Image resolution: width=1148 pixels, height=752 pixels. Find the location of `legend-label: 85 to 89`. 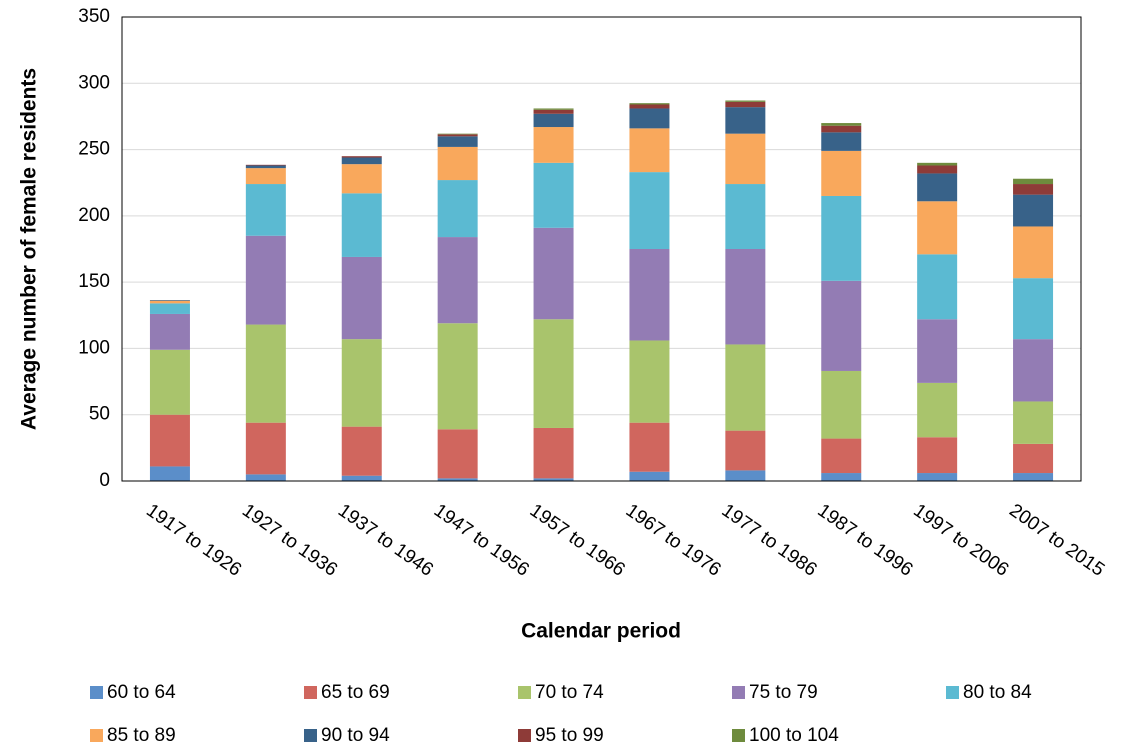

legend-label: 85 to 89 is located at coordinates (141, 735).